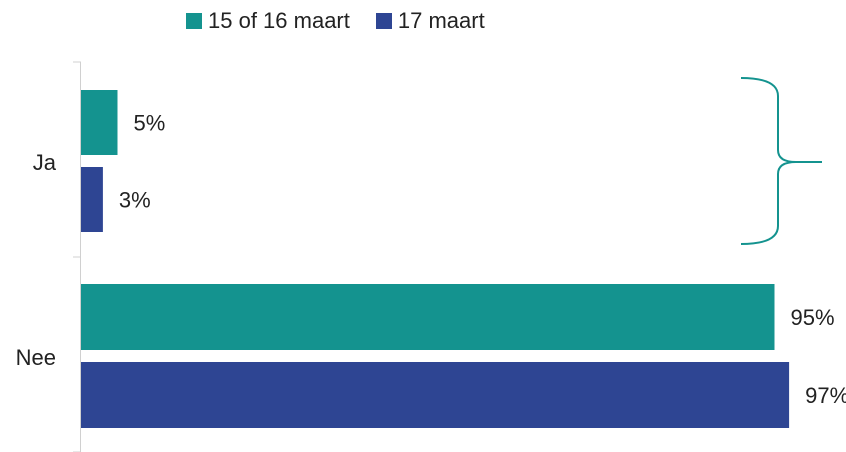 This screenshot has height=452, width=846. Describe the element at coordinates (135, 200) in the screenshot. I see `data-label: 3%` at that location.